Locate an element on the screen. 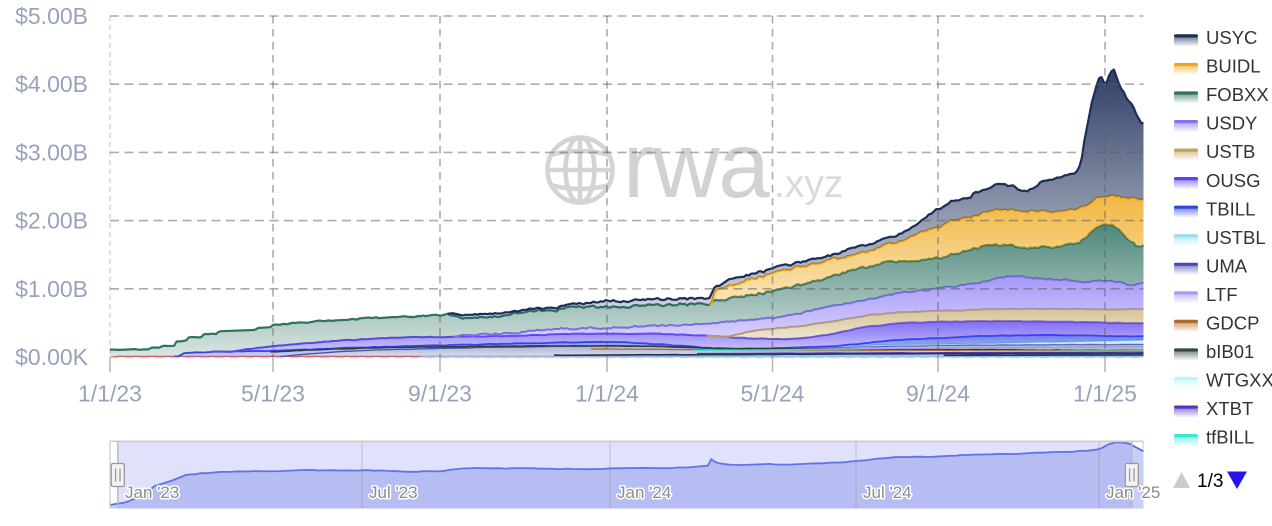 The height and width of the screenshot is (526, 1272). svg-text: LTF is located at coordinates (1222, 294).